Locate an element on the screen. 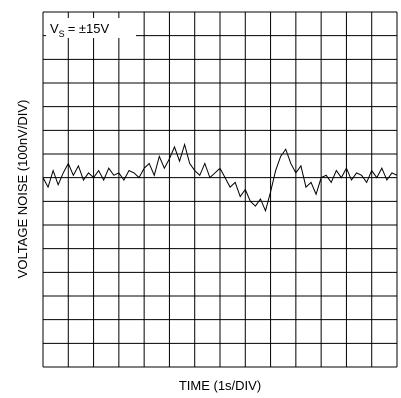  annotation-rest: = ±15V is located at coordinates (89, 28).